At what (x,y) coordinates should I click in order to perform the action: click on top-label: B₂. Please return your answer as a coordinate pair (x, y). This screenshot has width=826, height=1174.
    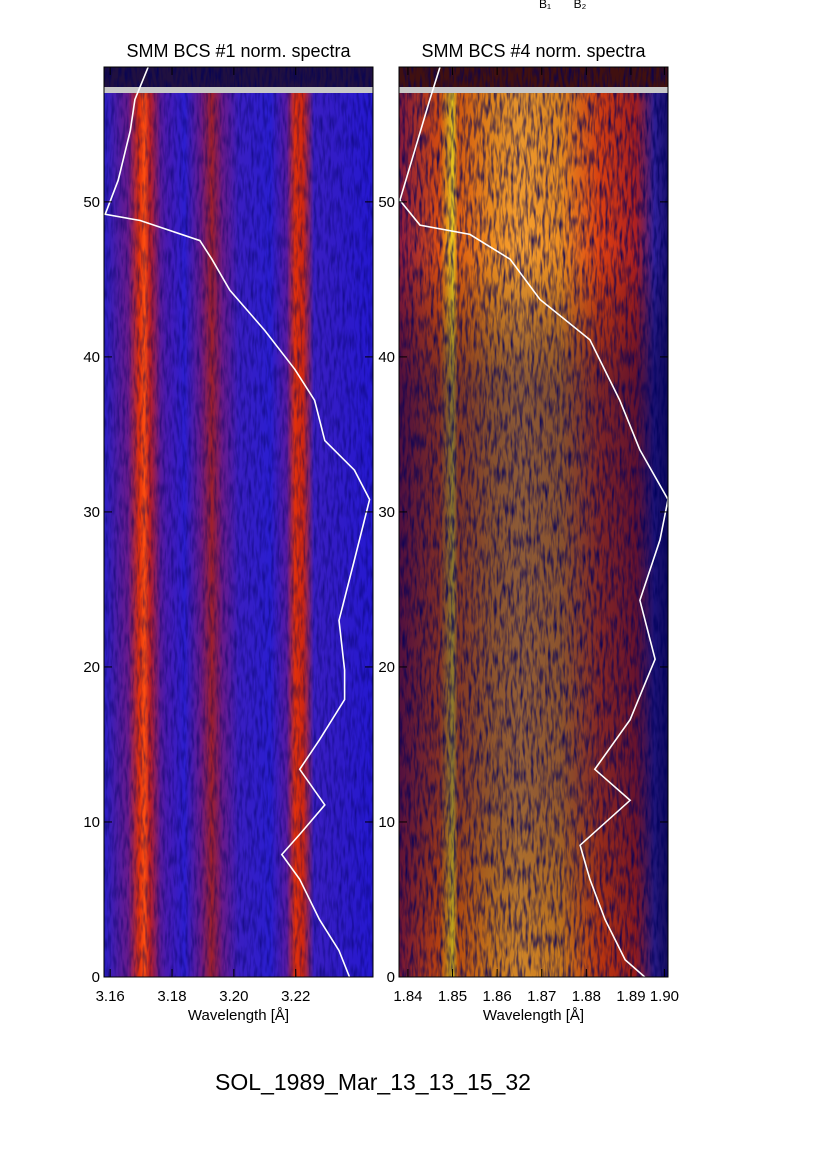
    Looking at the image, I should click on (580, 5).